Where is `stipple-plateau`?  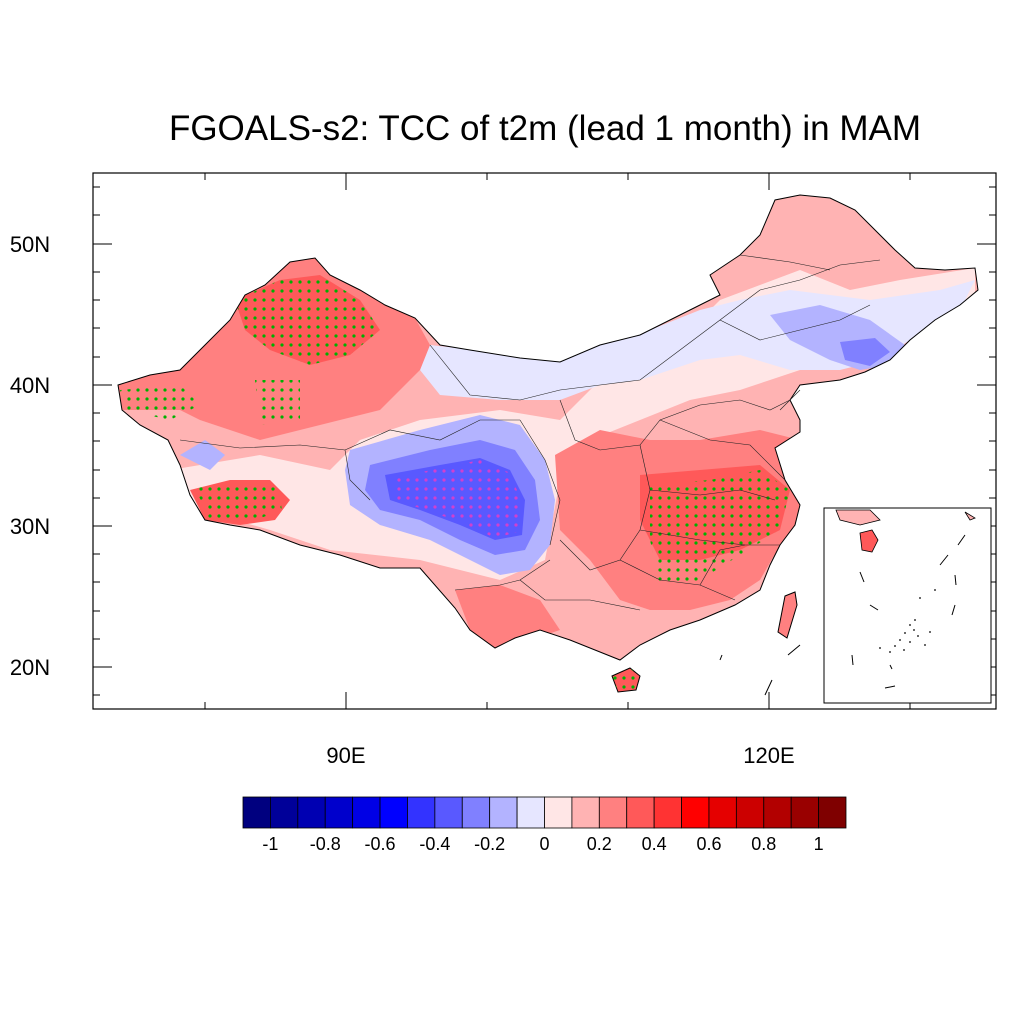 stipple-plateau is located at coordinates (457, 499).